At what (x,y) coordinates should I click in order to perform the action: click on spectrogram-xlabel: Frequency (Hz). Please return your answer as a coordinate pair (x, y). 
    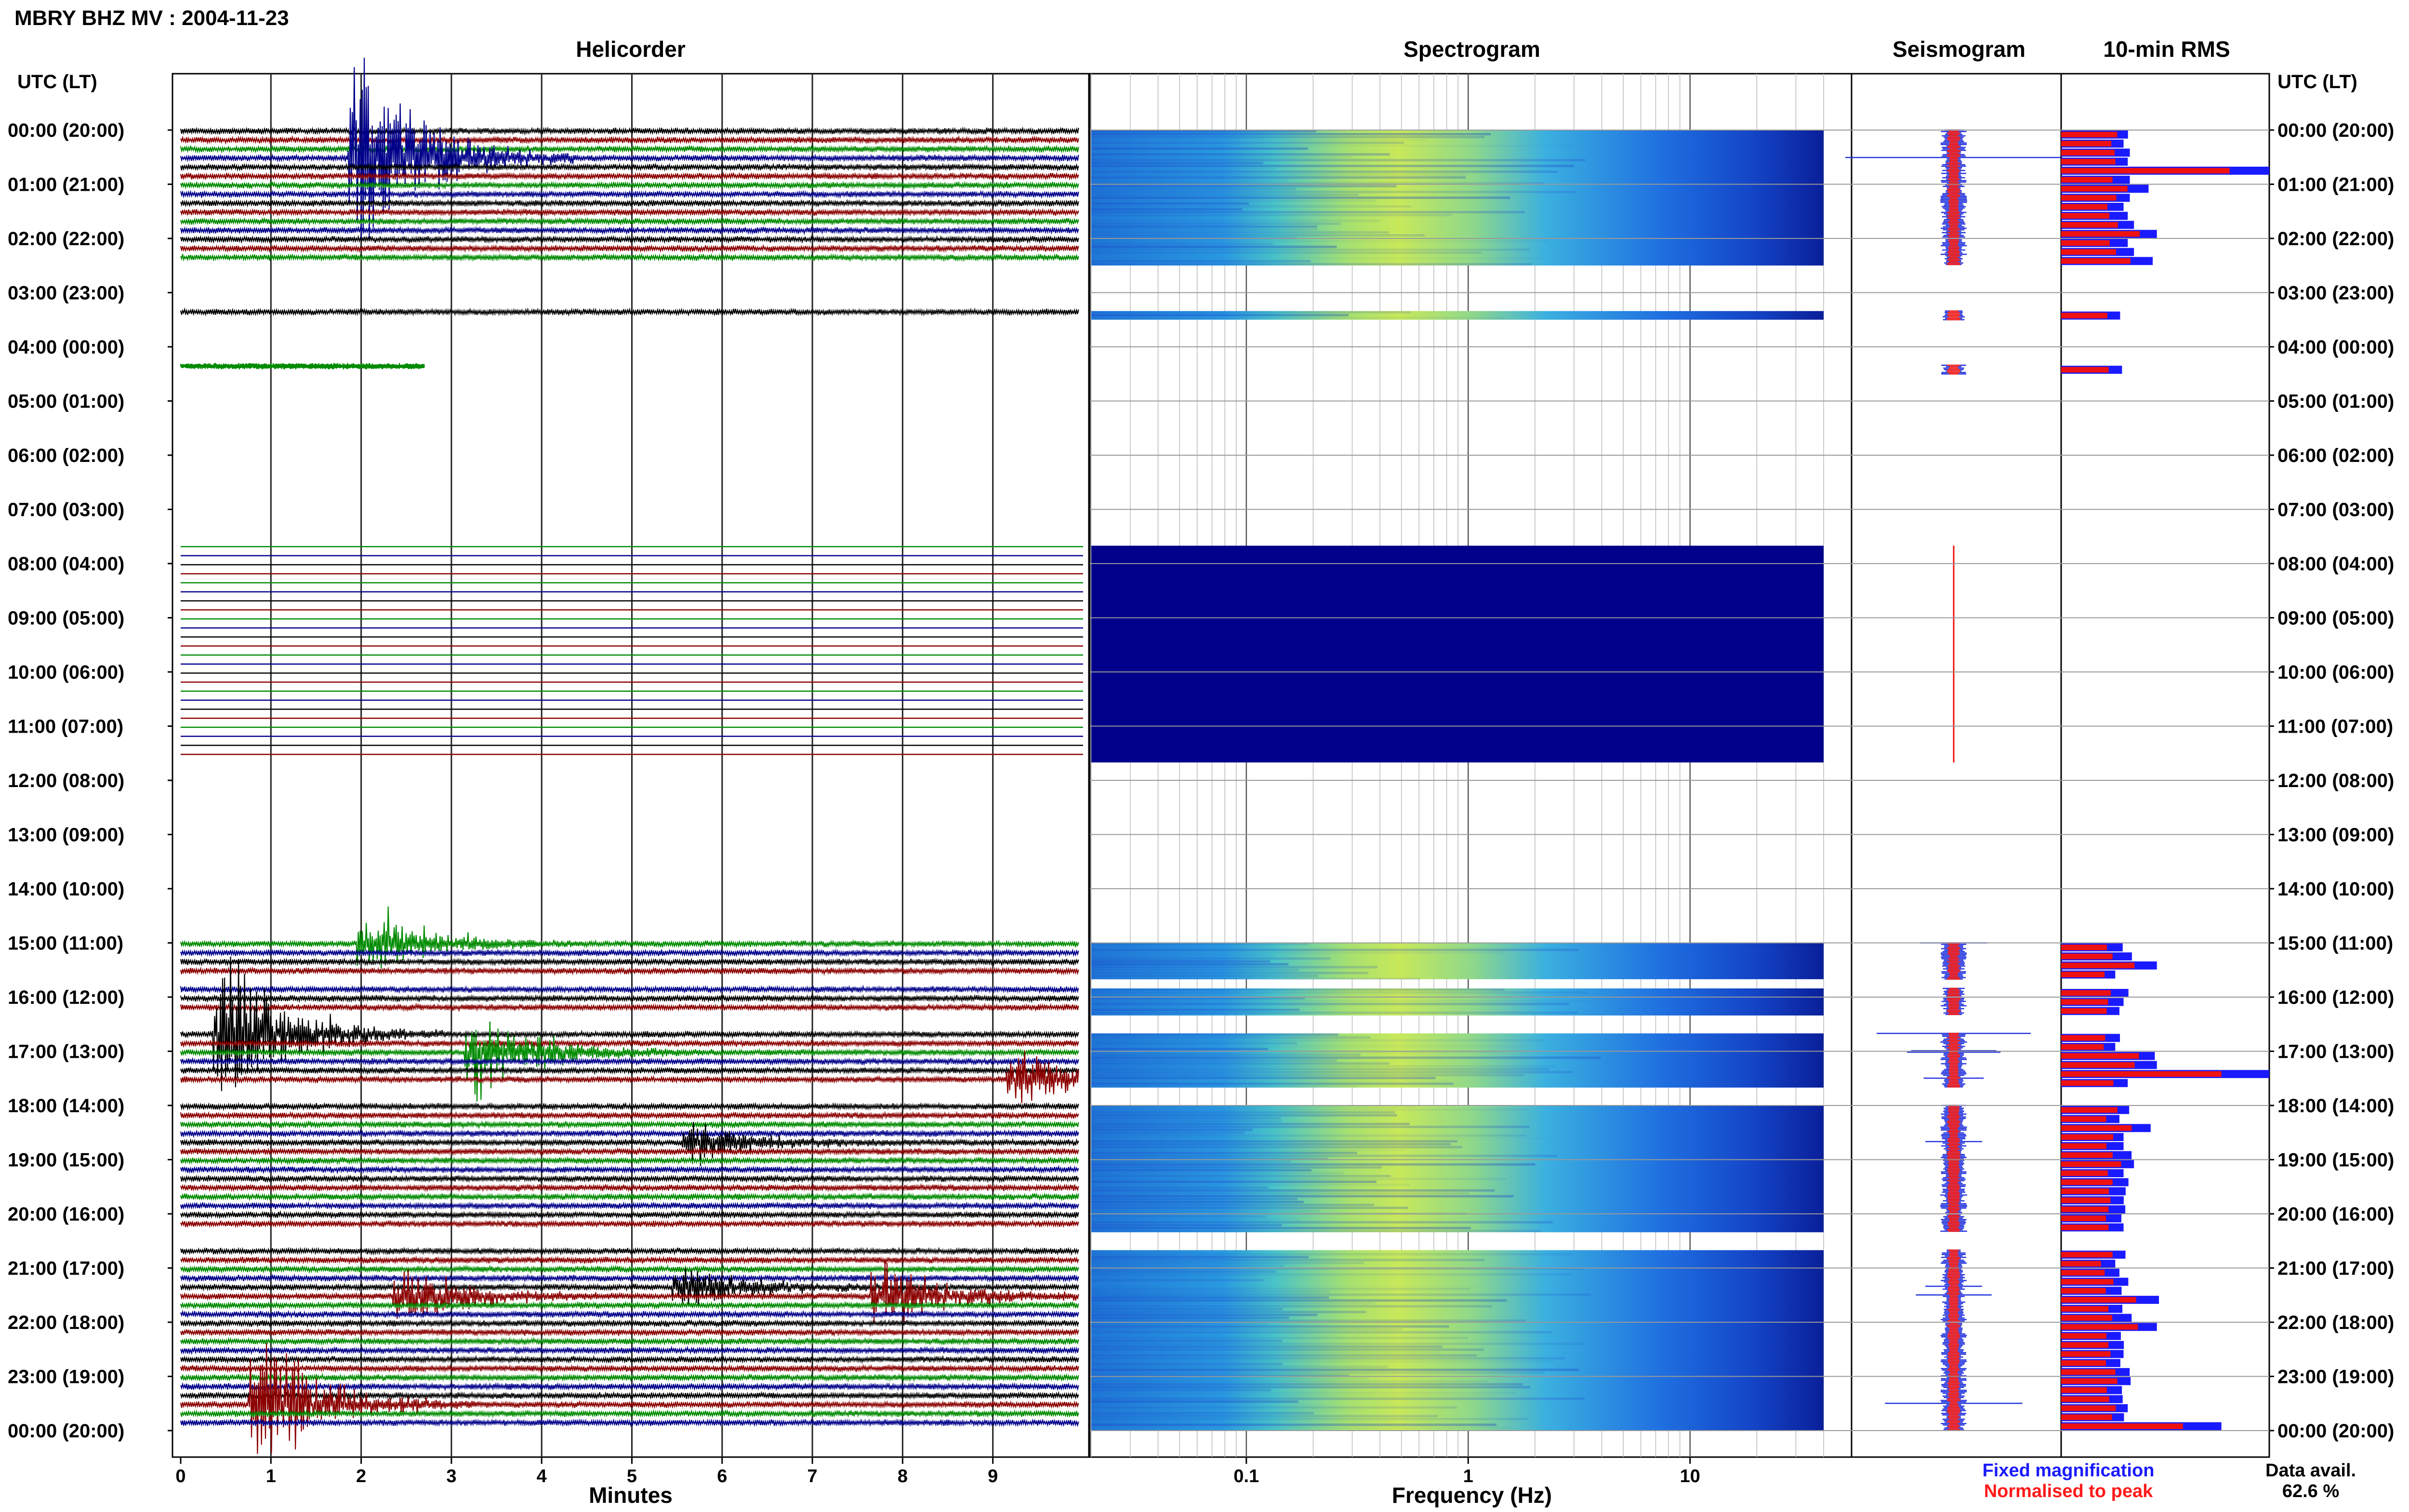
    Looking at the image, I should click on (1472, 1495).